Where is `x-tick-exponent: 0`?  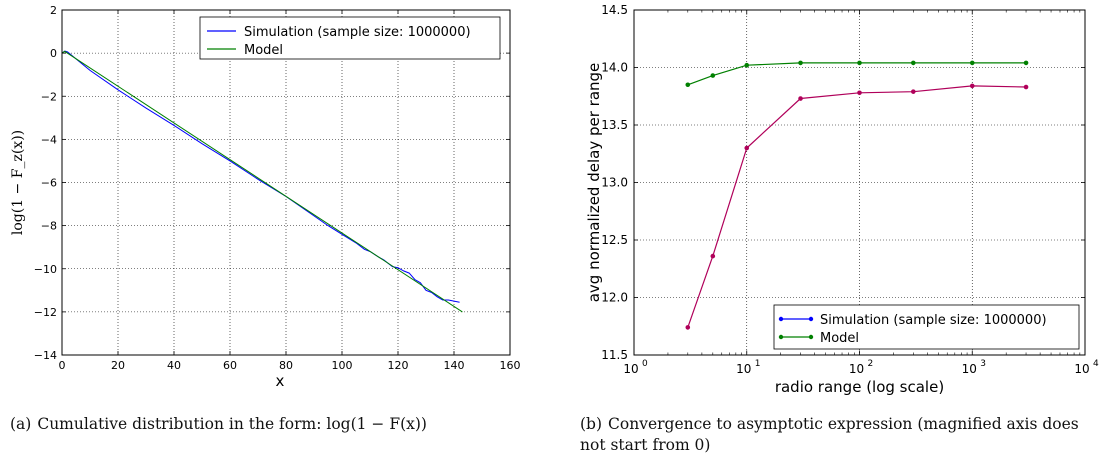 x-tick-exponent: 0 is located at coordinates (645, 364).